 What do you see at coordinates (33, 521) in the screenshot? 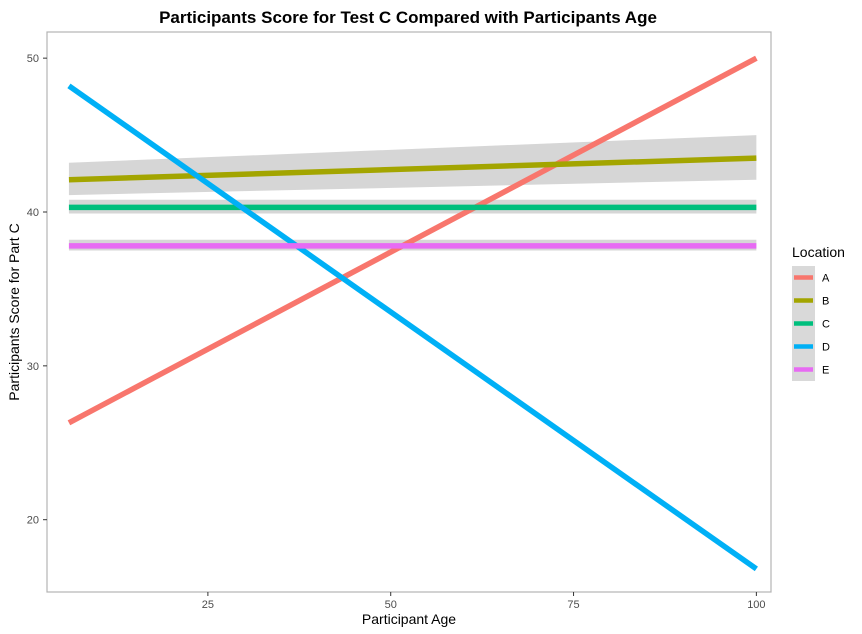
I see `y-tick-label: 20` at bounding box center [33, 521].